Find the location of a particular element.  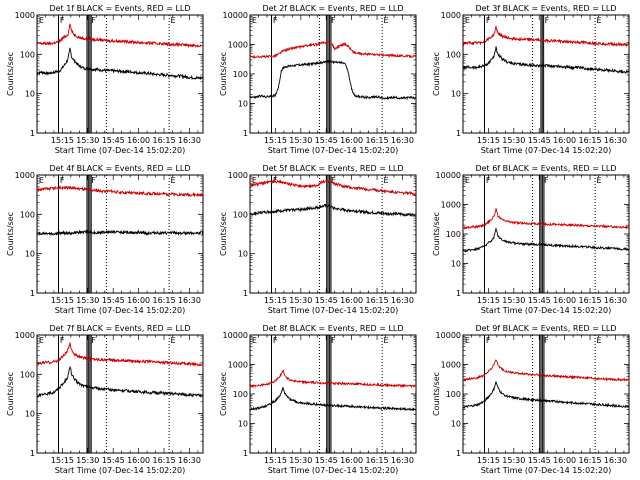

plot-title: Det 6f BLACK = Events, RED = LLD is located at coordinates (545, 168).